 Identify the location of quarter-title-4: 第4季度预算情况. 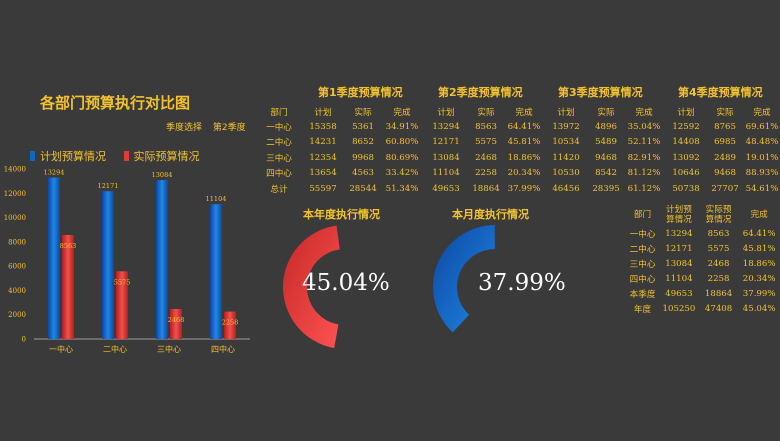
(720, 92).